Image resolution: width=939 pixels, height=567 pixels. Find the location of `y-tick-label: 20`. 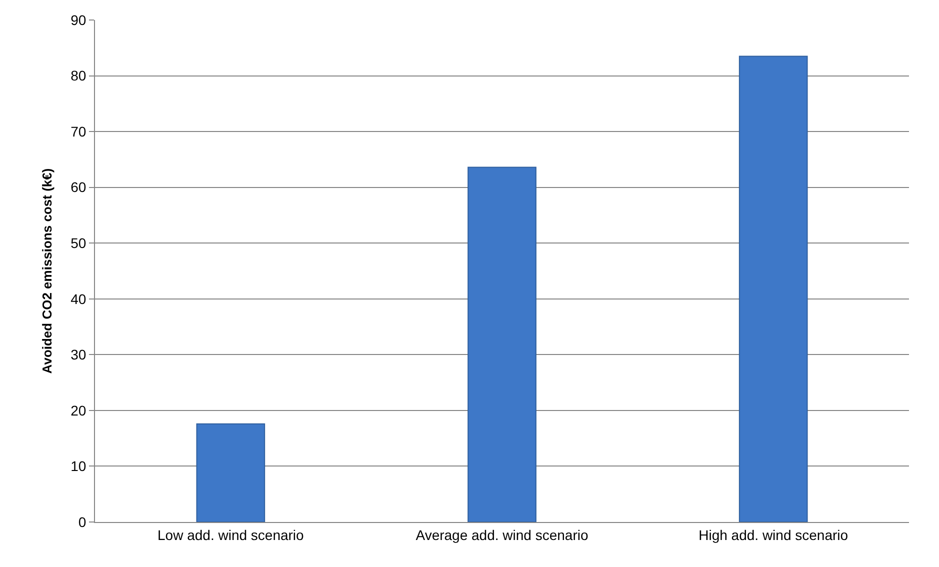

y-tick-label: 20 is located at coordinates (78, 410).